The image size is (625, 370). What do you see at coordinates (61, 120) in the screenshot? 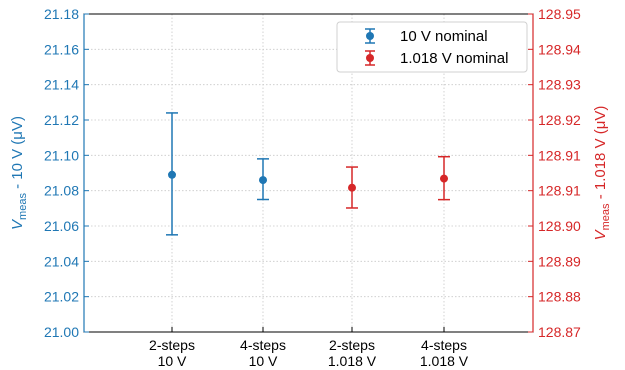
I see `left-axis-tick-label: 21.12` at bounding box center [61, 120].